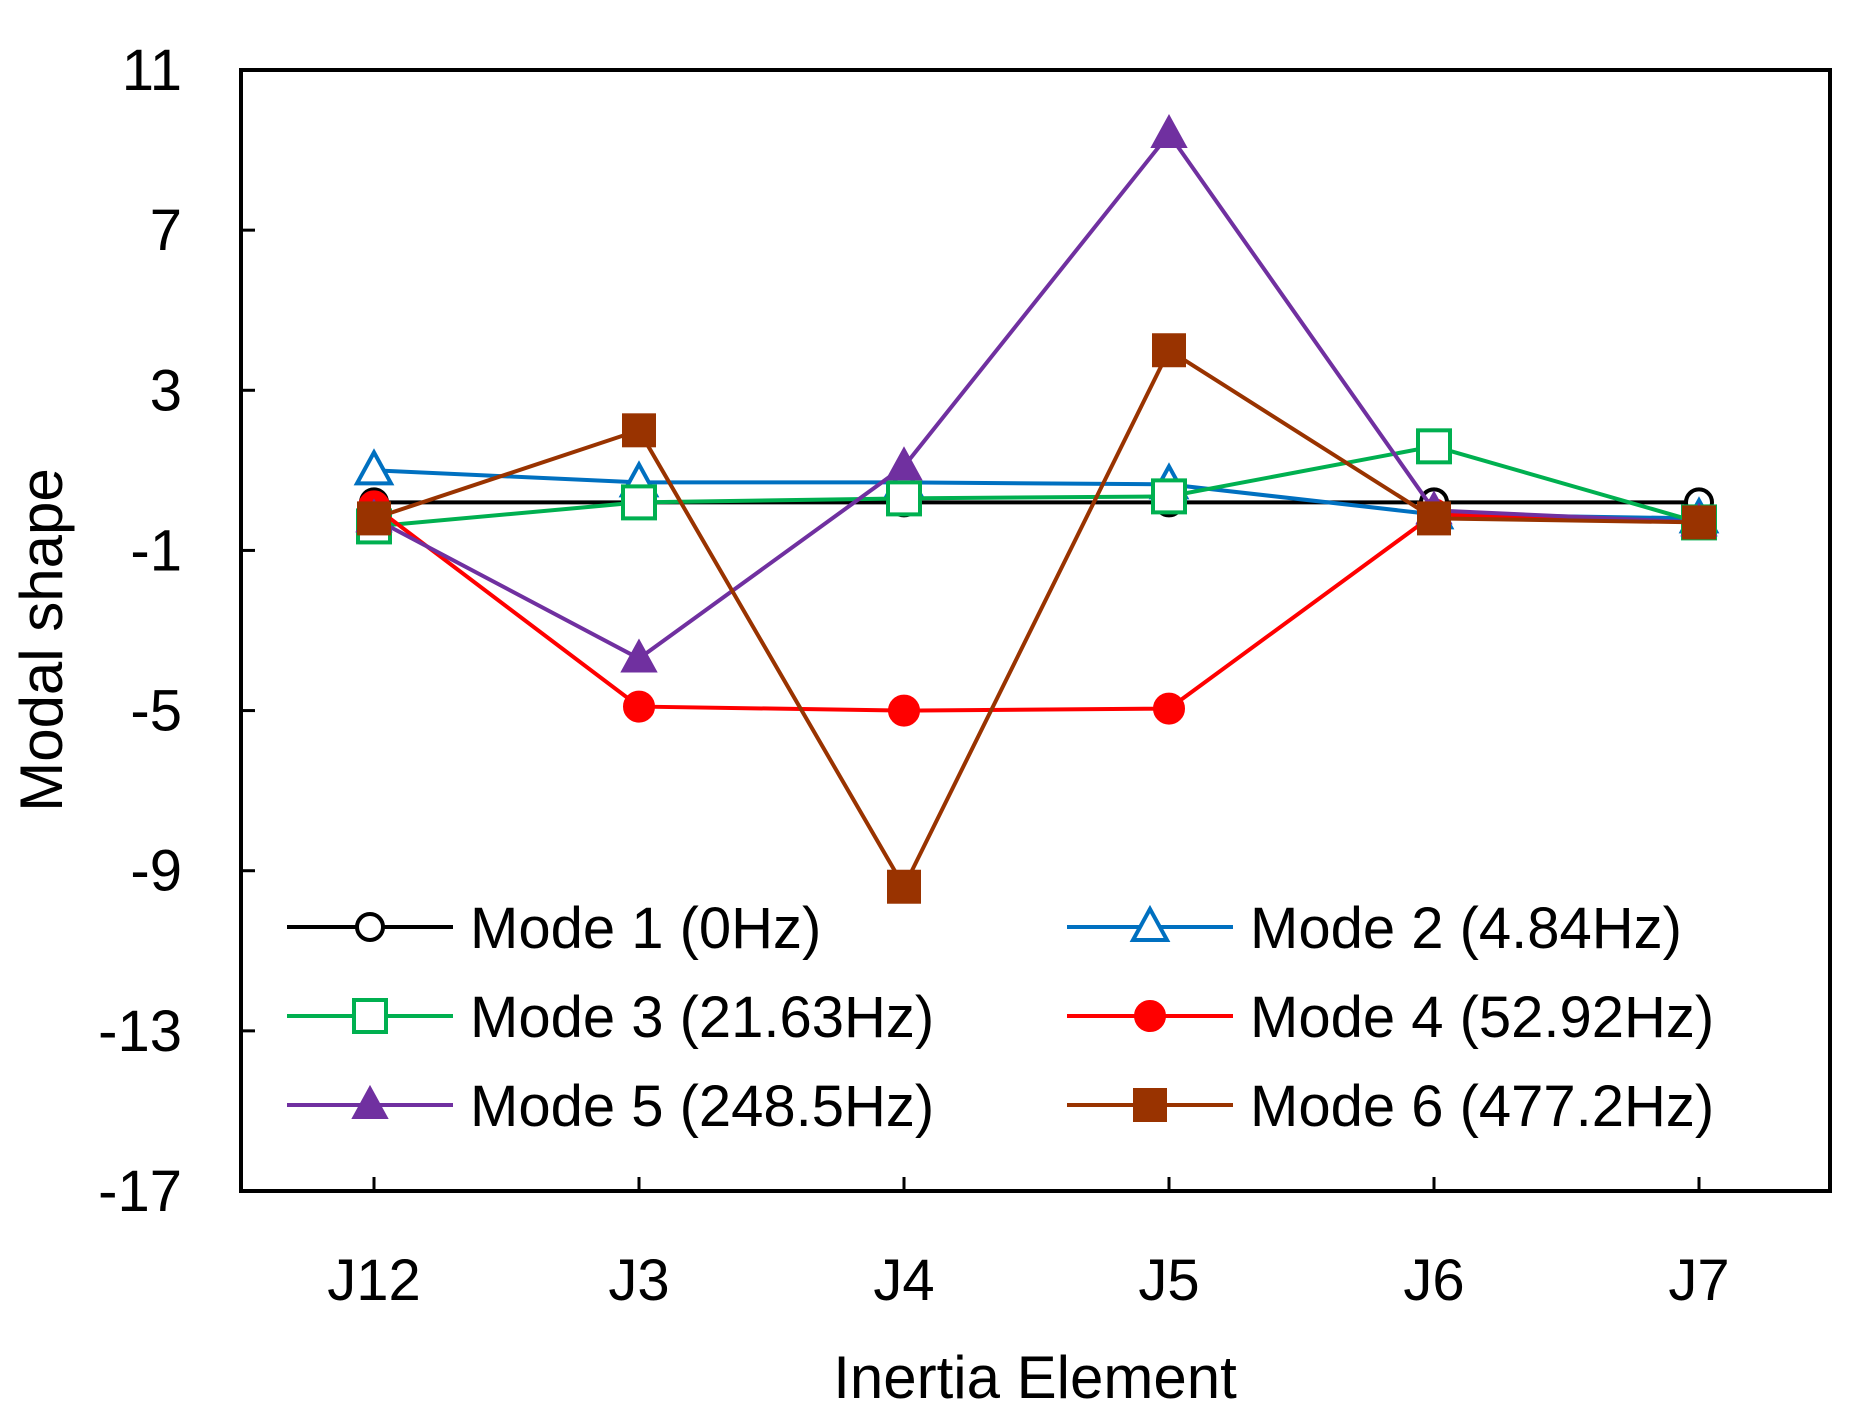  What do you see at coordinates (41, 640) in the screenshot?
I see `y-axis-label: Modal shape` at bounding box center [41, 640].